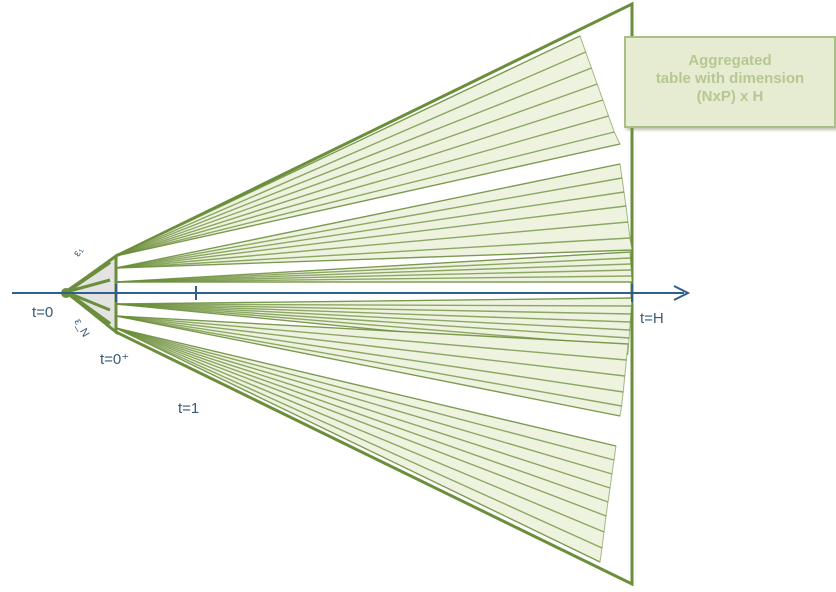 The height and width of the screenshot is (592, 836). What do you see at coordinates (189, 408) in the screenshot?
I see `label-t1: t=1` at bounding box center [189, 408].